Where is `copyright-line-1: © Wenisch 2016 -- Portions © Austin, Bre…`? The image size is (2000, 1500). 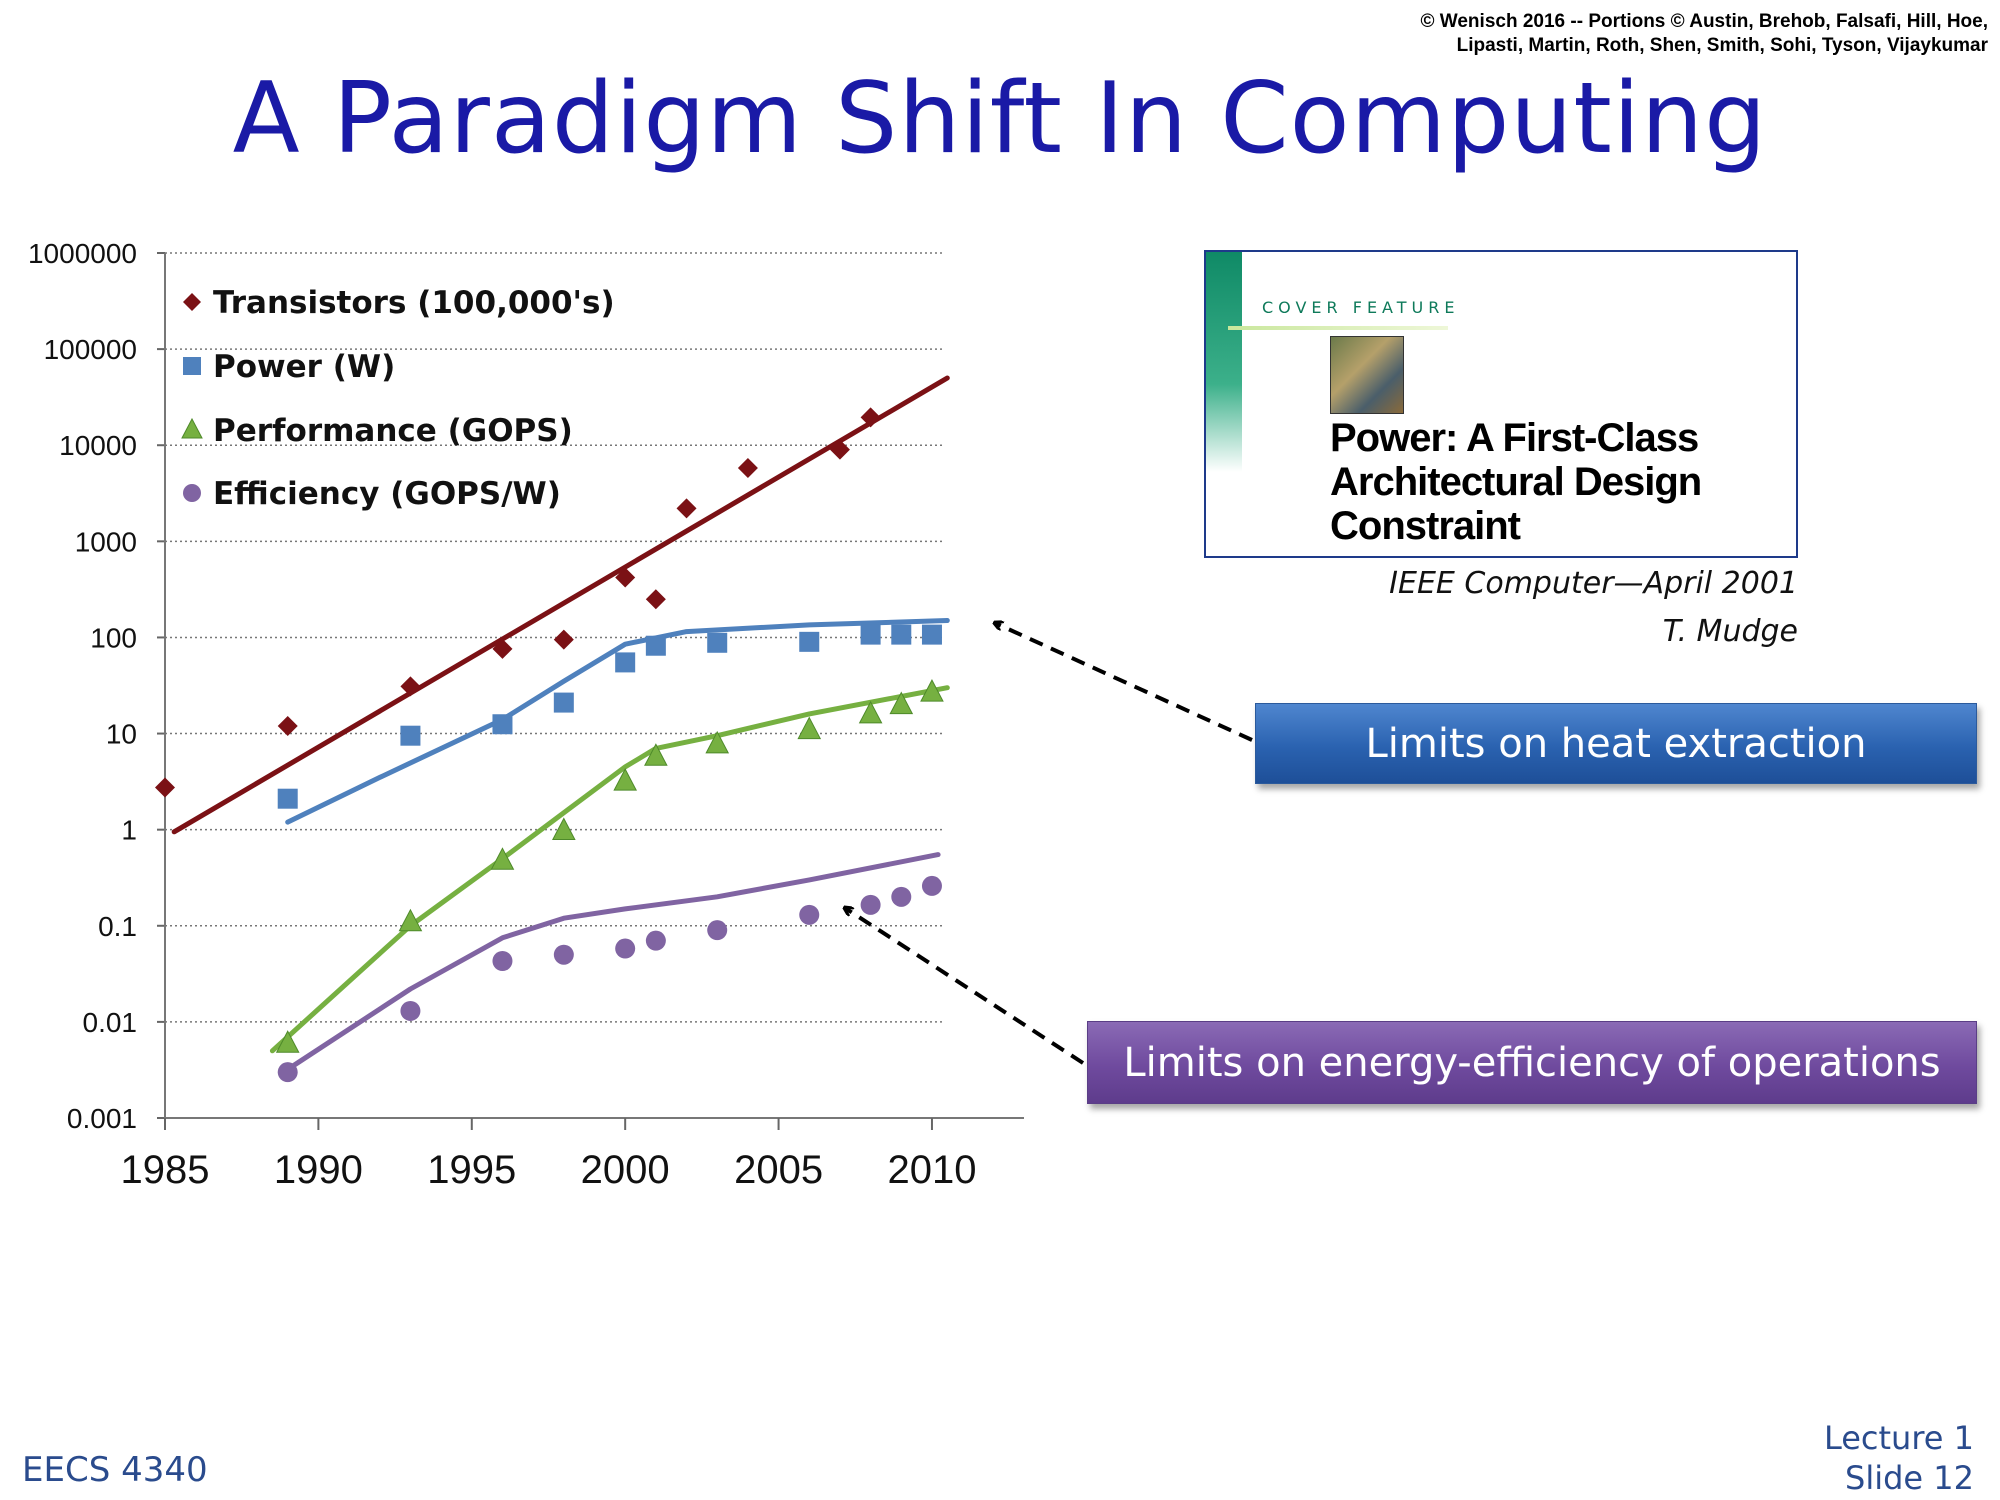 copyright-line-1: © Wenisch 2016 -- Portions © Austin, Bre… is located at coordinates (1704, 21).